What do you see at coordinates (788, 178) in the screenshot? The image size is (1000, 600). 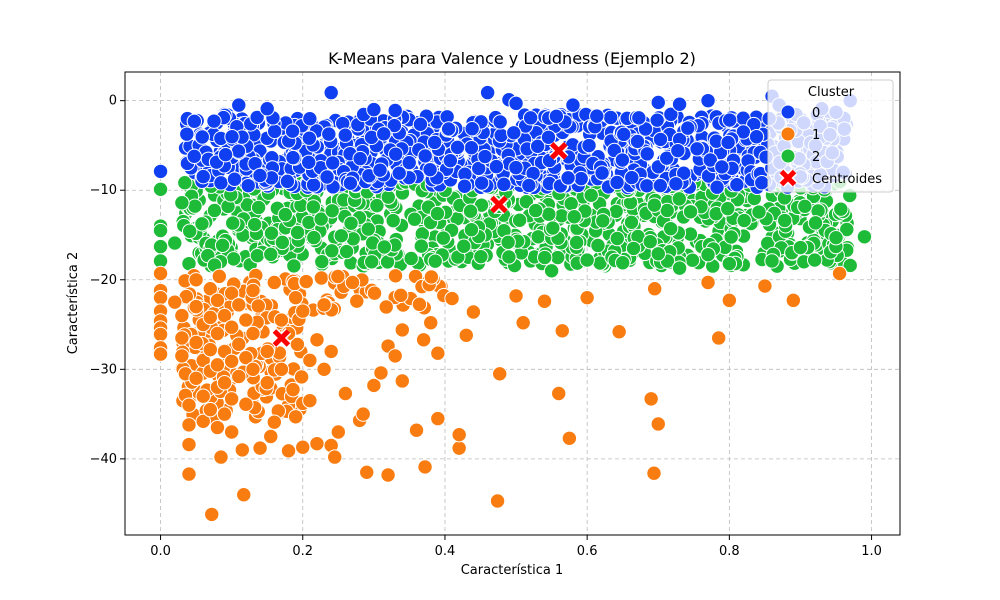 I see `legend-marker-x` at bounding box center [788, 178].